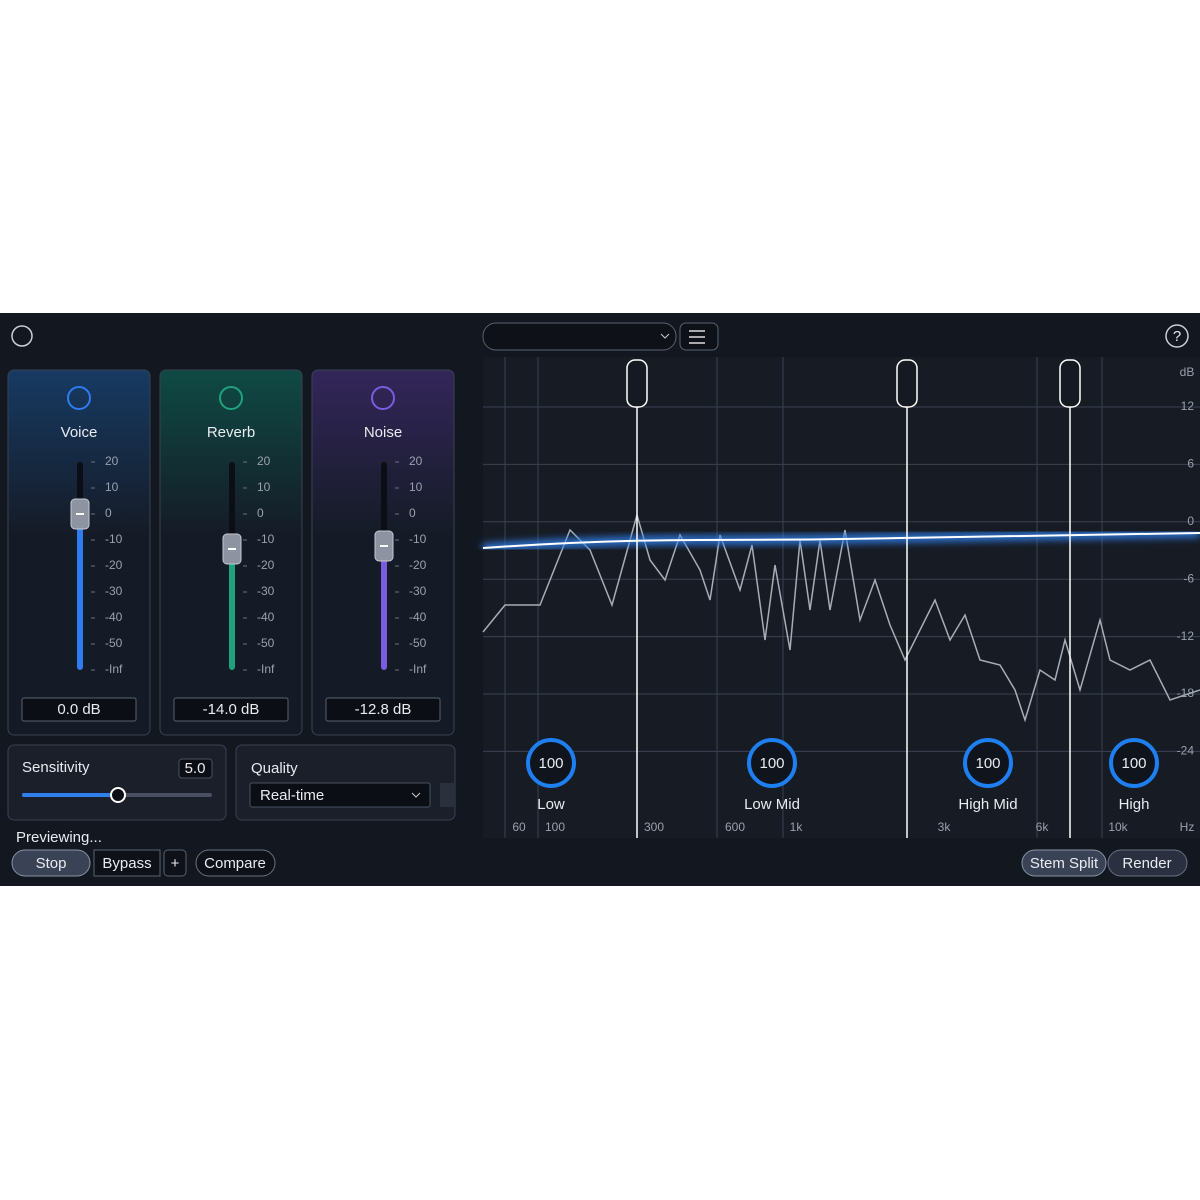 This screenshot has height=1200, width=1200. Describe the element at coordinates (555, 827) in the screenshot. I see `freq-label: 100` at that location.